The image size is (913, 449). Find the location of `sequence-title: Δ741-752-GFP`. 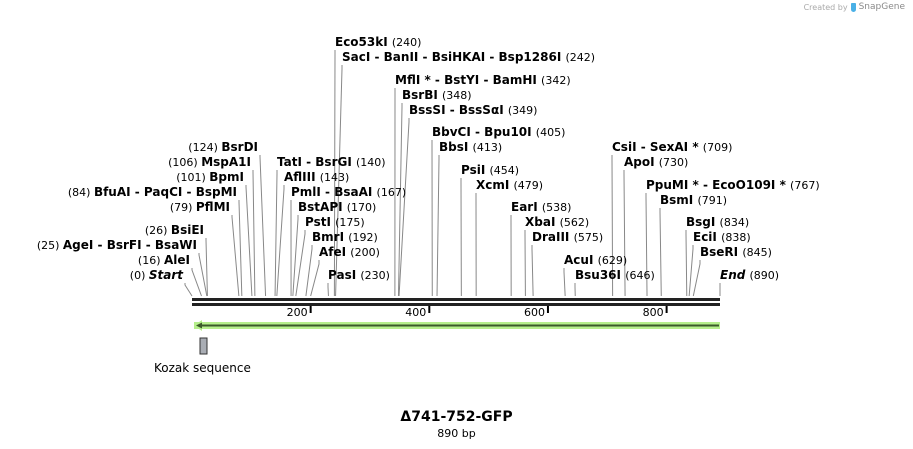

sequence-title: Δ741-752-GFP is located at coordinates (456, 417).